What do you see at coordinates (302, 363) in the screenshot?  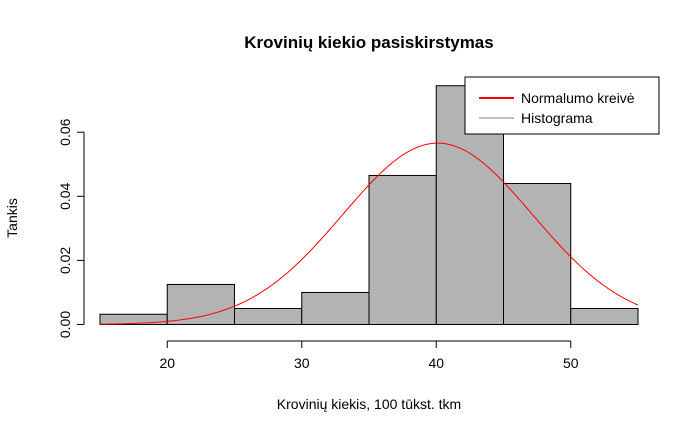 I see `x-tick-label: 30` at bounding box center [302, 363].